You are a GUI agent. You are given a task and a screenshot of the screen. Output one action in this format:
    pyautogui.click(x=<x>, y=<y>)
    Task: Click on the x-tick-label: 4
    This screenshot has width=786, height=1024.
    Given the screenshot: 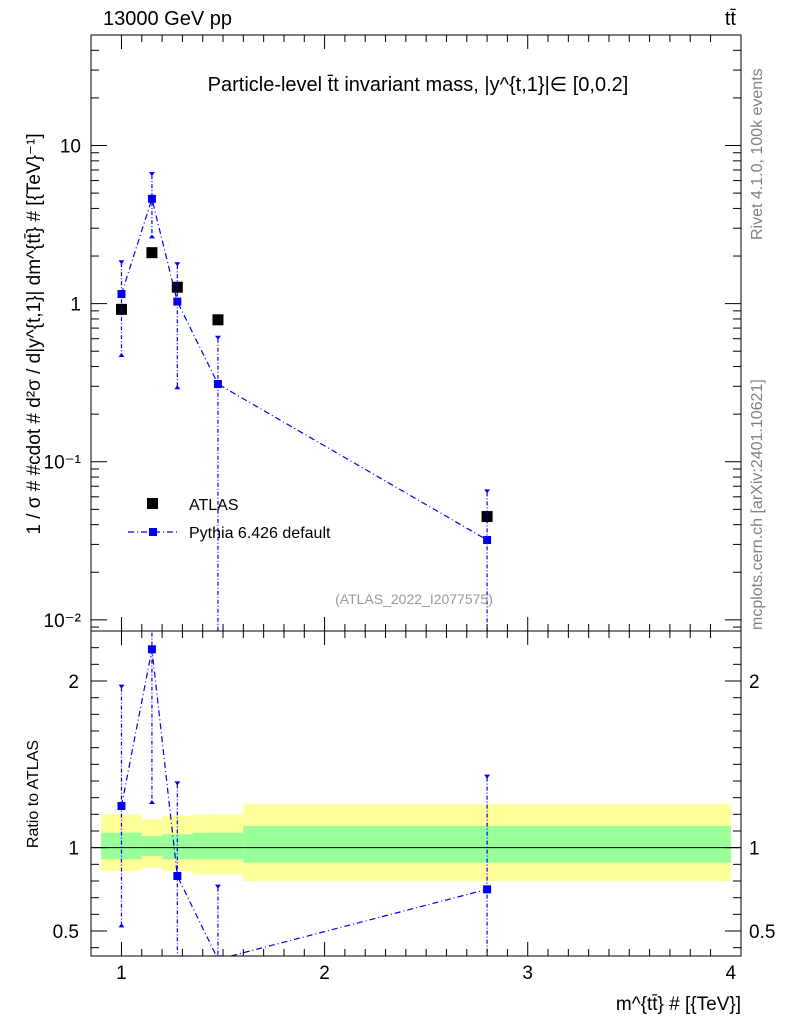 What is the action you would take?
    pyautogui.click(x=731, y=973)
    